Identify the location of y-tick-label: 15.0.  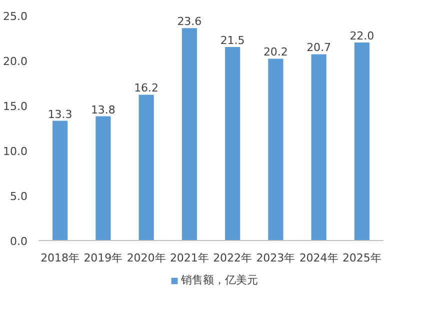
(15, 106).